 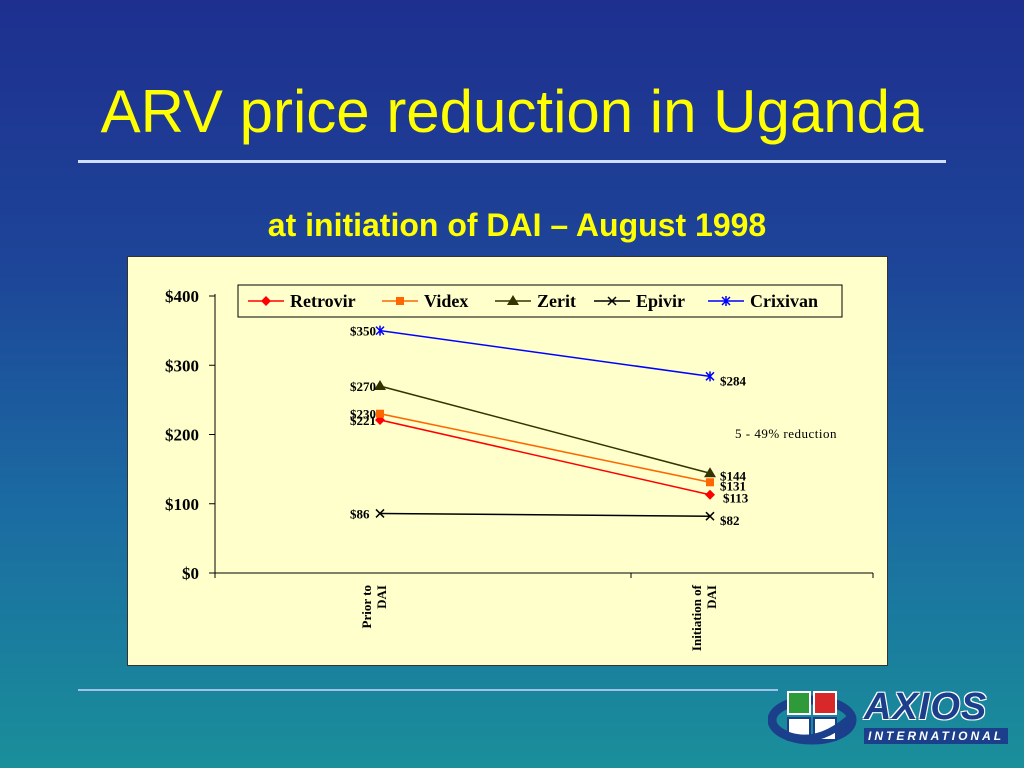 What do you see at coordinates (733, 380) in the screenshot?
I see `data-label-crixivan: $284` at bounding box center [733, 380].